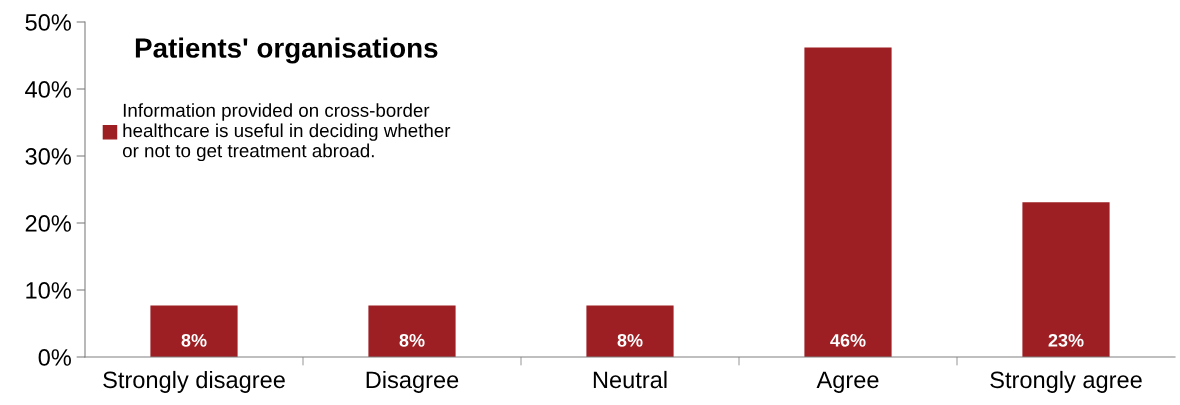 Image resolution: width=1180 pixels, height=405 pixels. I want to click on data-label: 46%, so click(848, 340).